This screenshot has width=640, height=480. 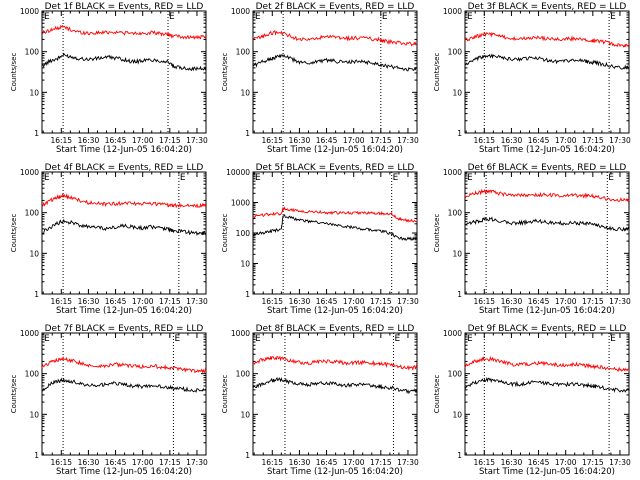 What do you see at coordinates (335, 168) in the screenshot?
I see `panel-title: Det 5f BLACK = Events, RED = LLD` at bounding box center [335, 168].